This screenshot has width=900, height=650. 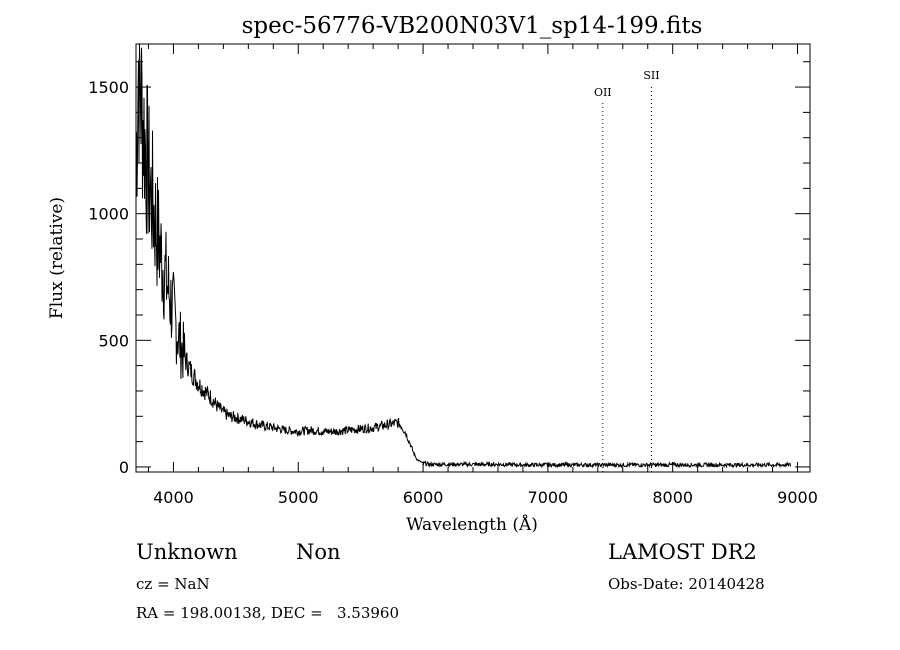 I want to click on x-tick-label: 8000, so click(x=672, y=497).